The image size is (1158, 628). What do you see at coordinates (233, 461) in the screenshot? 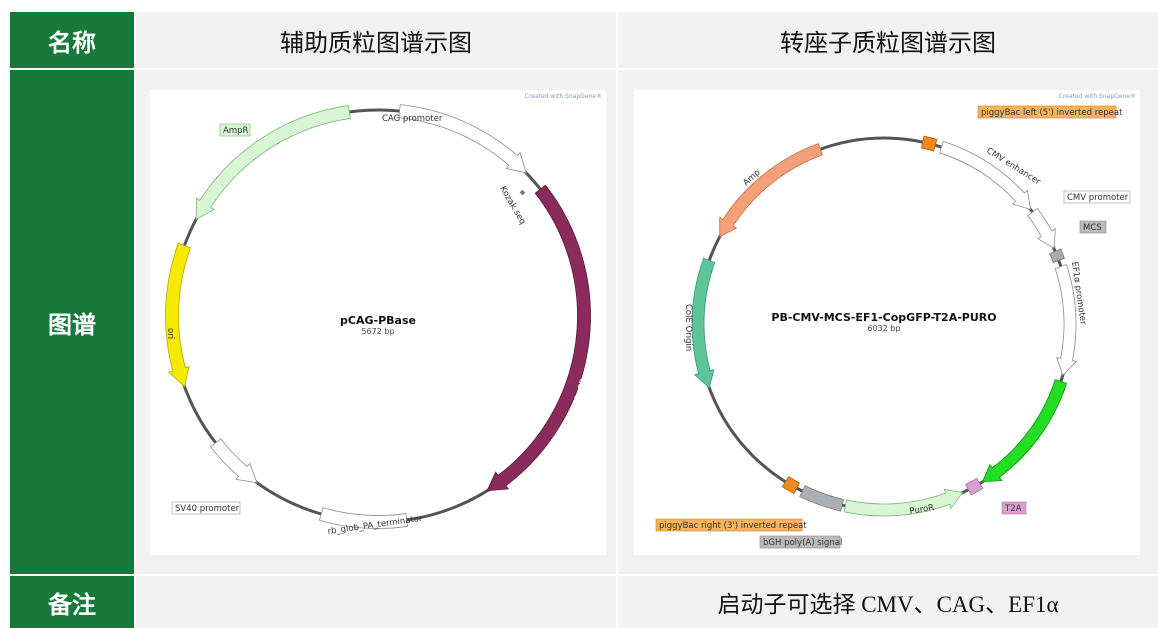
I see `helper-arrow-sv40` at bounding box center [233, 461].